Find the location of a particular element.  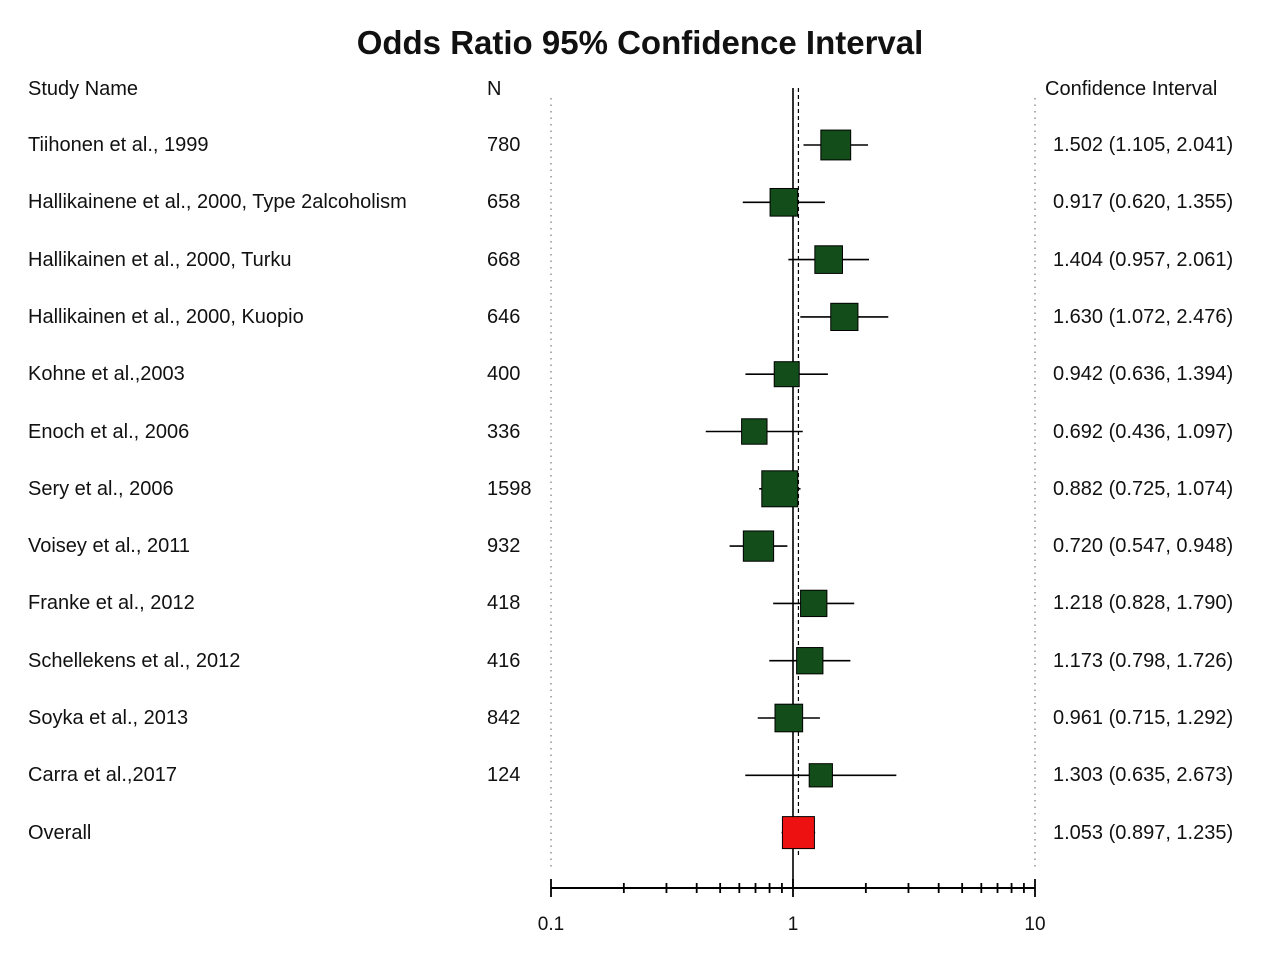

study-name: Voisey et al., 2011 is located at coordinates (109, 546).